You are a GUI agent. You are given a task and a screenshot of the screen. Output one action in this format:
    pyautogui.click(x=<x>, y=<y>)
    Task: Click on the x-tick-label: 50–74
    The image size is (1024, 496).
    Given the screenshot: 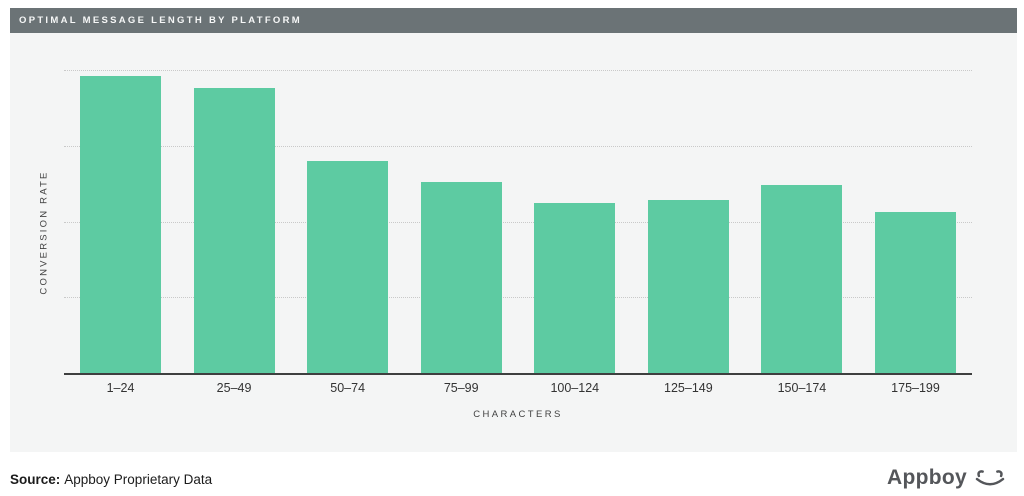 What is the action you would take?
    pyautogui.click(x=348, y=388)
    